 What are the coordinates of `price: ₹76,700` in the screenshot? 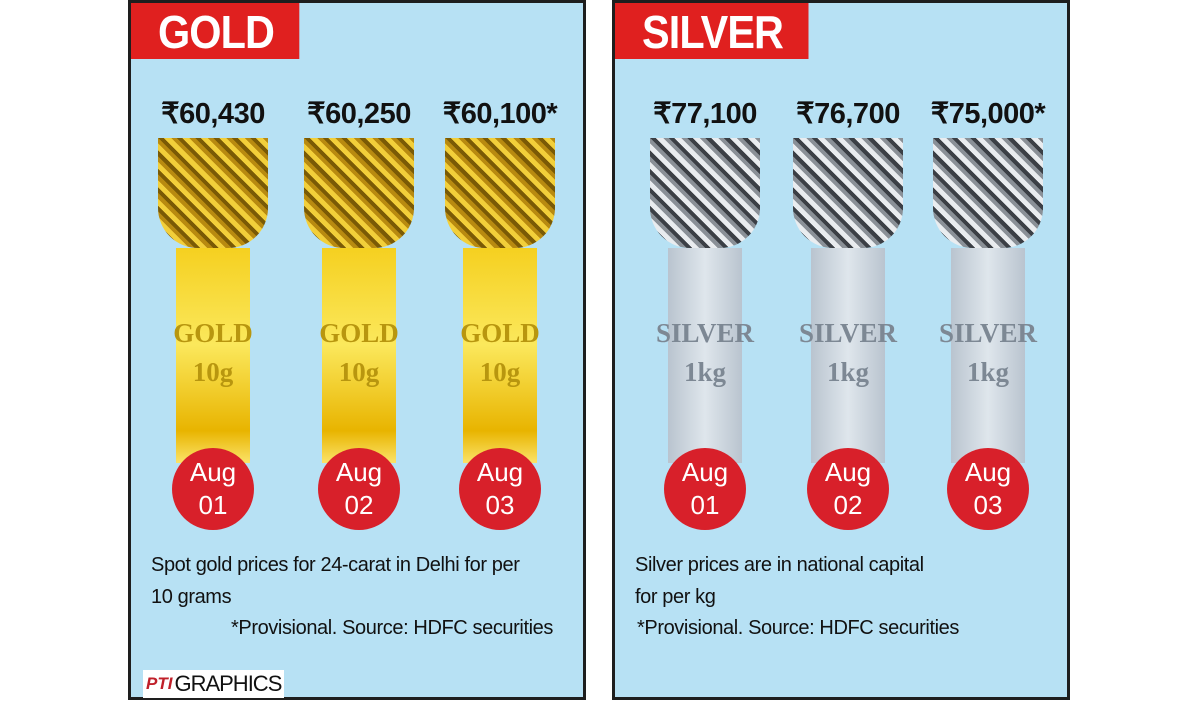 It's located at (848, 114).